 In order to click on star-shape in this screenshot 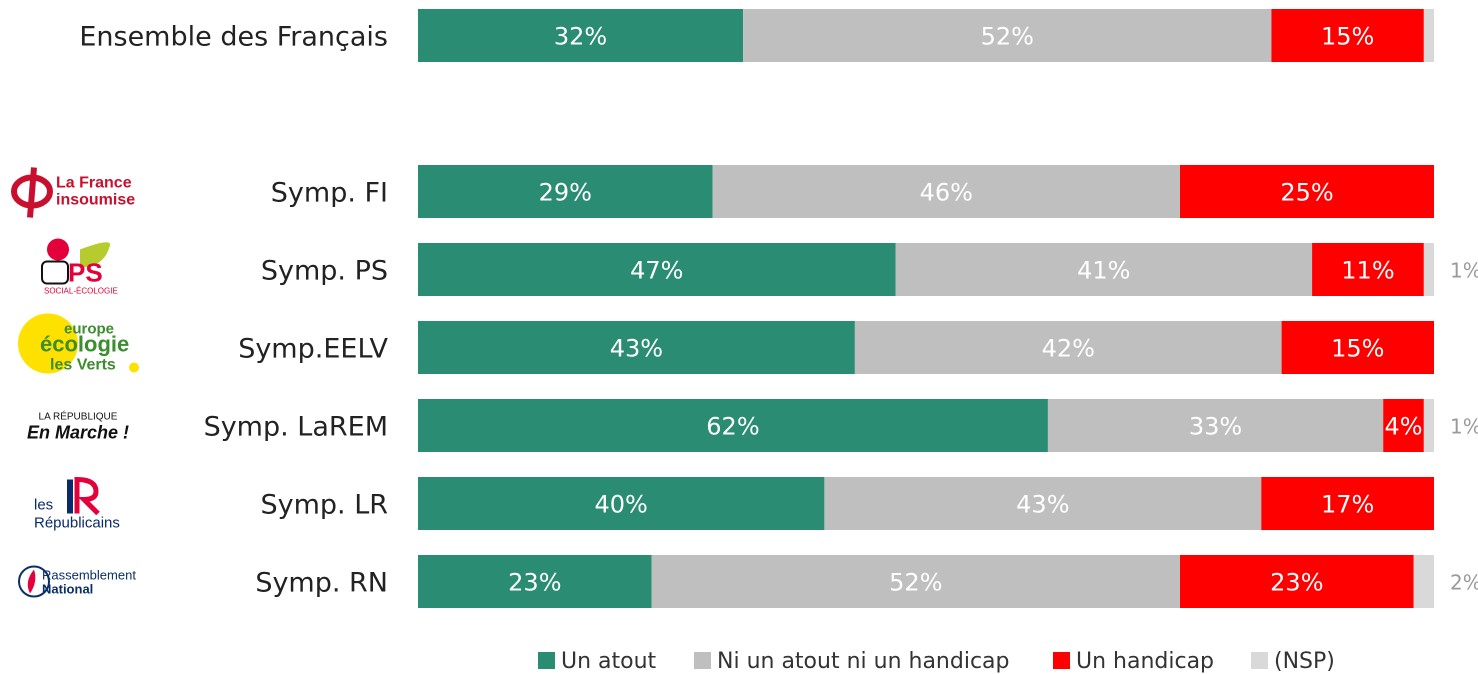, I will do `click(134, 367)`.